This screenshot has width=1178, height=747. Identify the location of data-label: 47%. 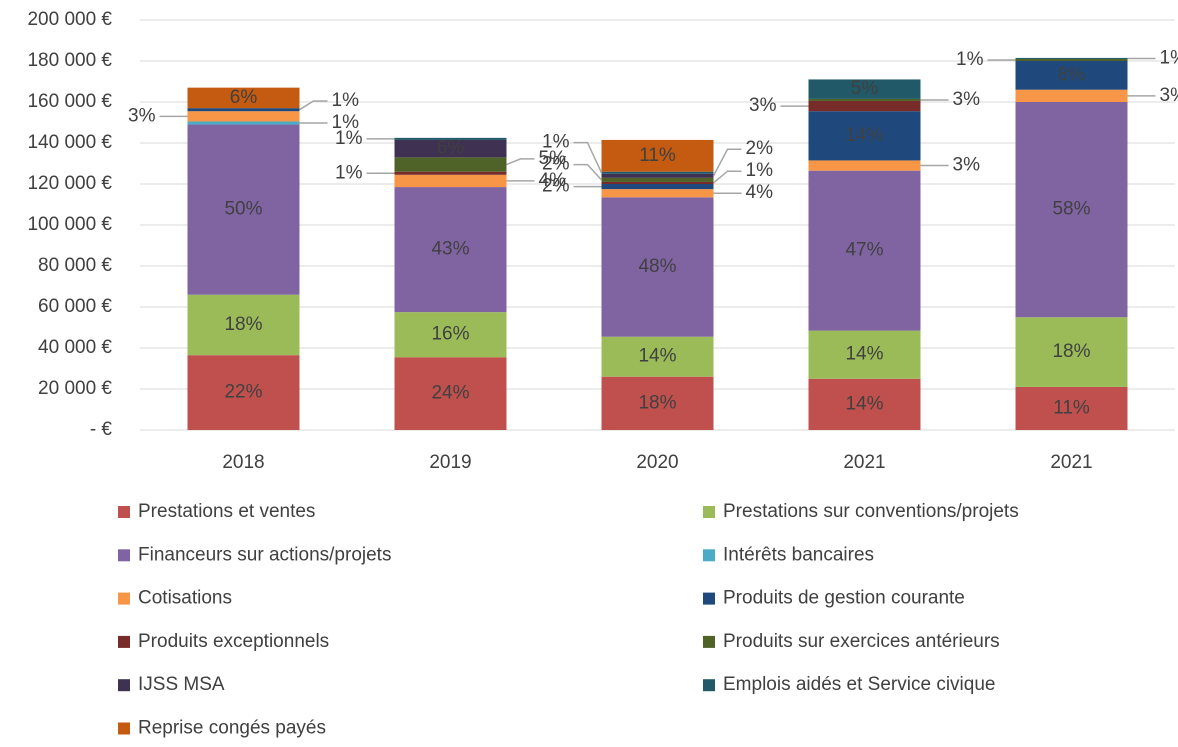
(864, 250).